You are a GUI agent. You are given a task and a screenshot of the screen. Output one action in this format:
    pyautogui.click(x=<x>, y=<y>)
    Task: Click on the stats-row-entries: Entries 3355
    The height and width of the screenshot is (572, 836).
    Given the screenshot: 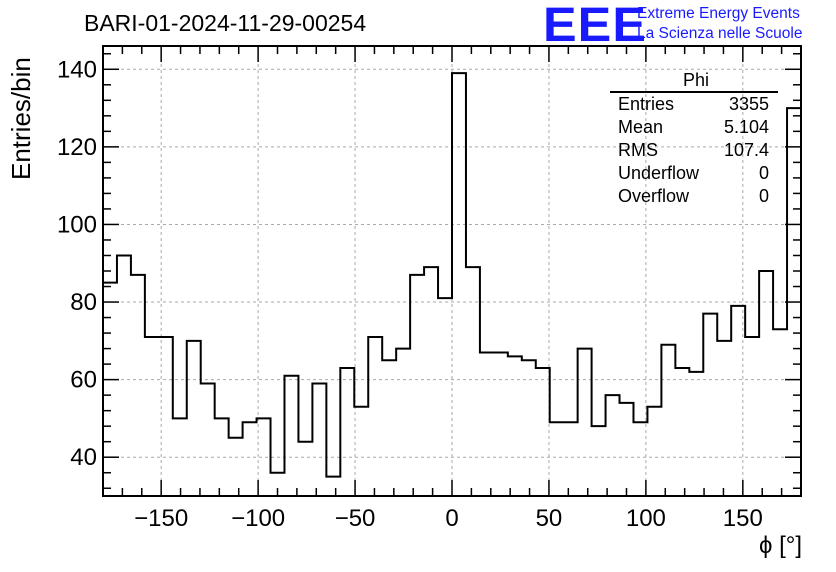 What is the action you would take?
    pyautogui.click(x=694, y=104)
    